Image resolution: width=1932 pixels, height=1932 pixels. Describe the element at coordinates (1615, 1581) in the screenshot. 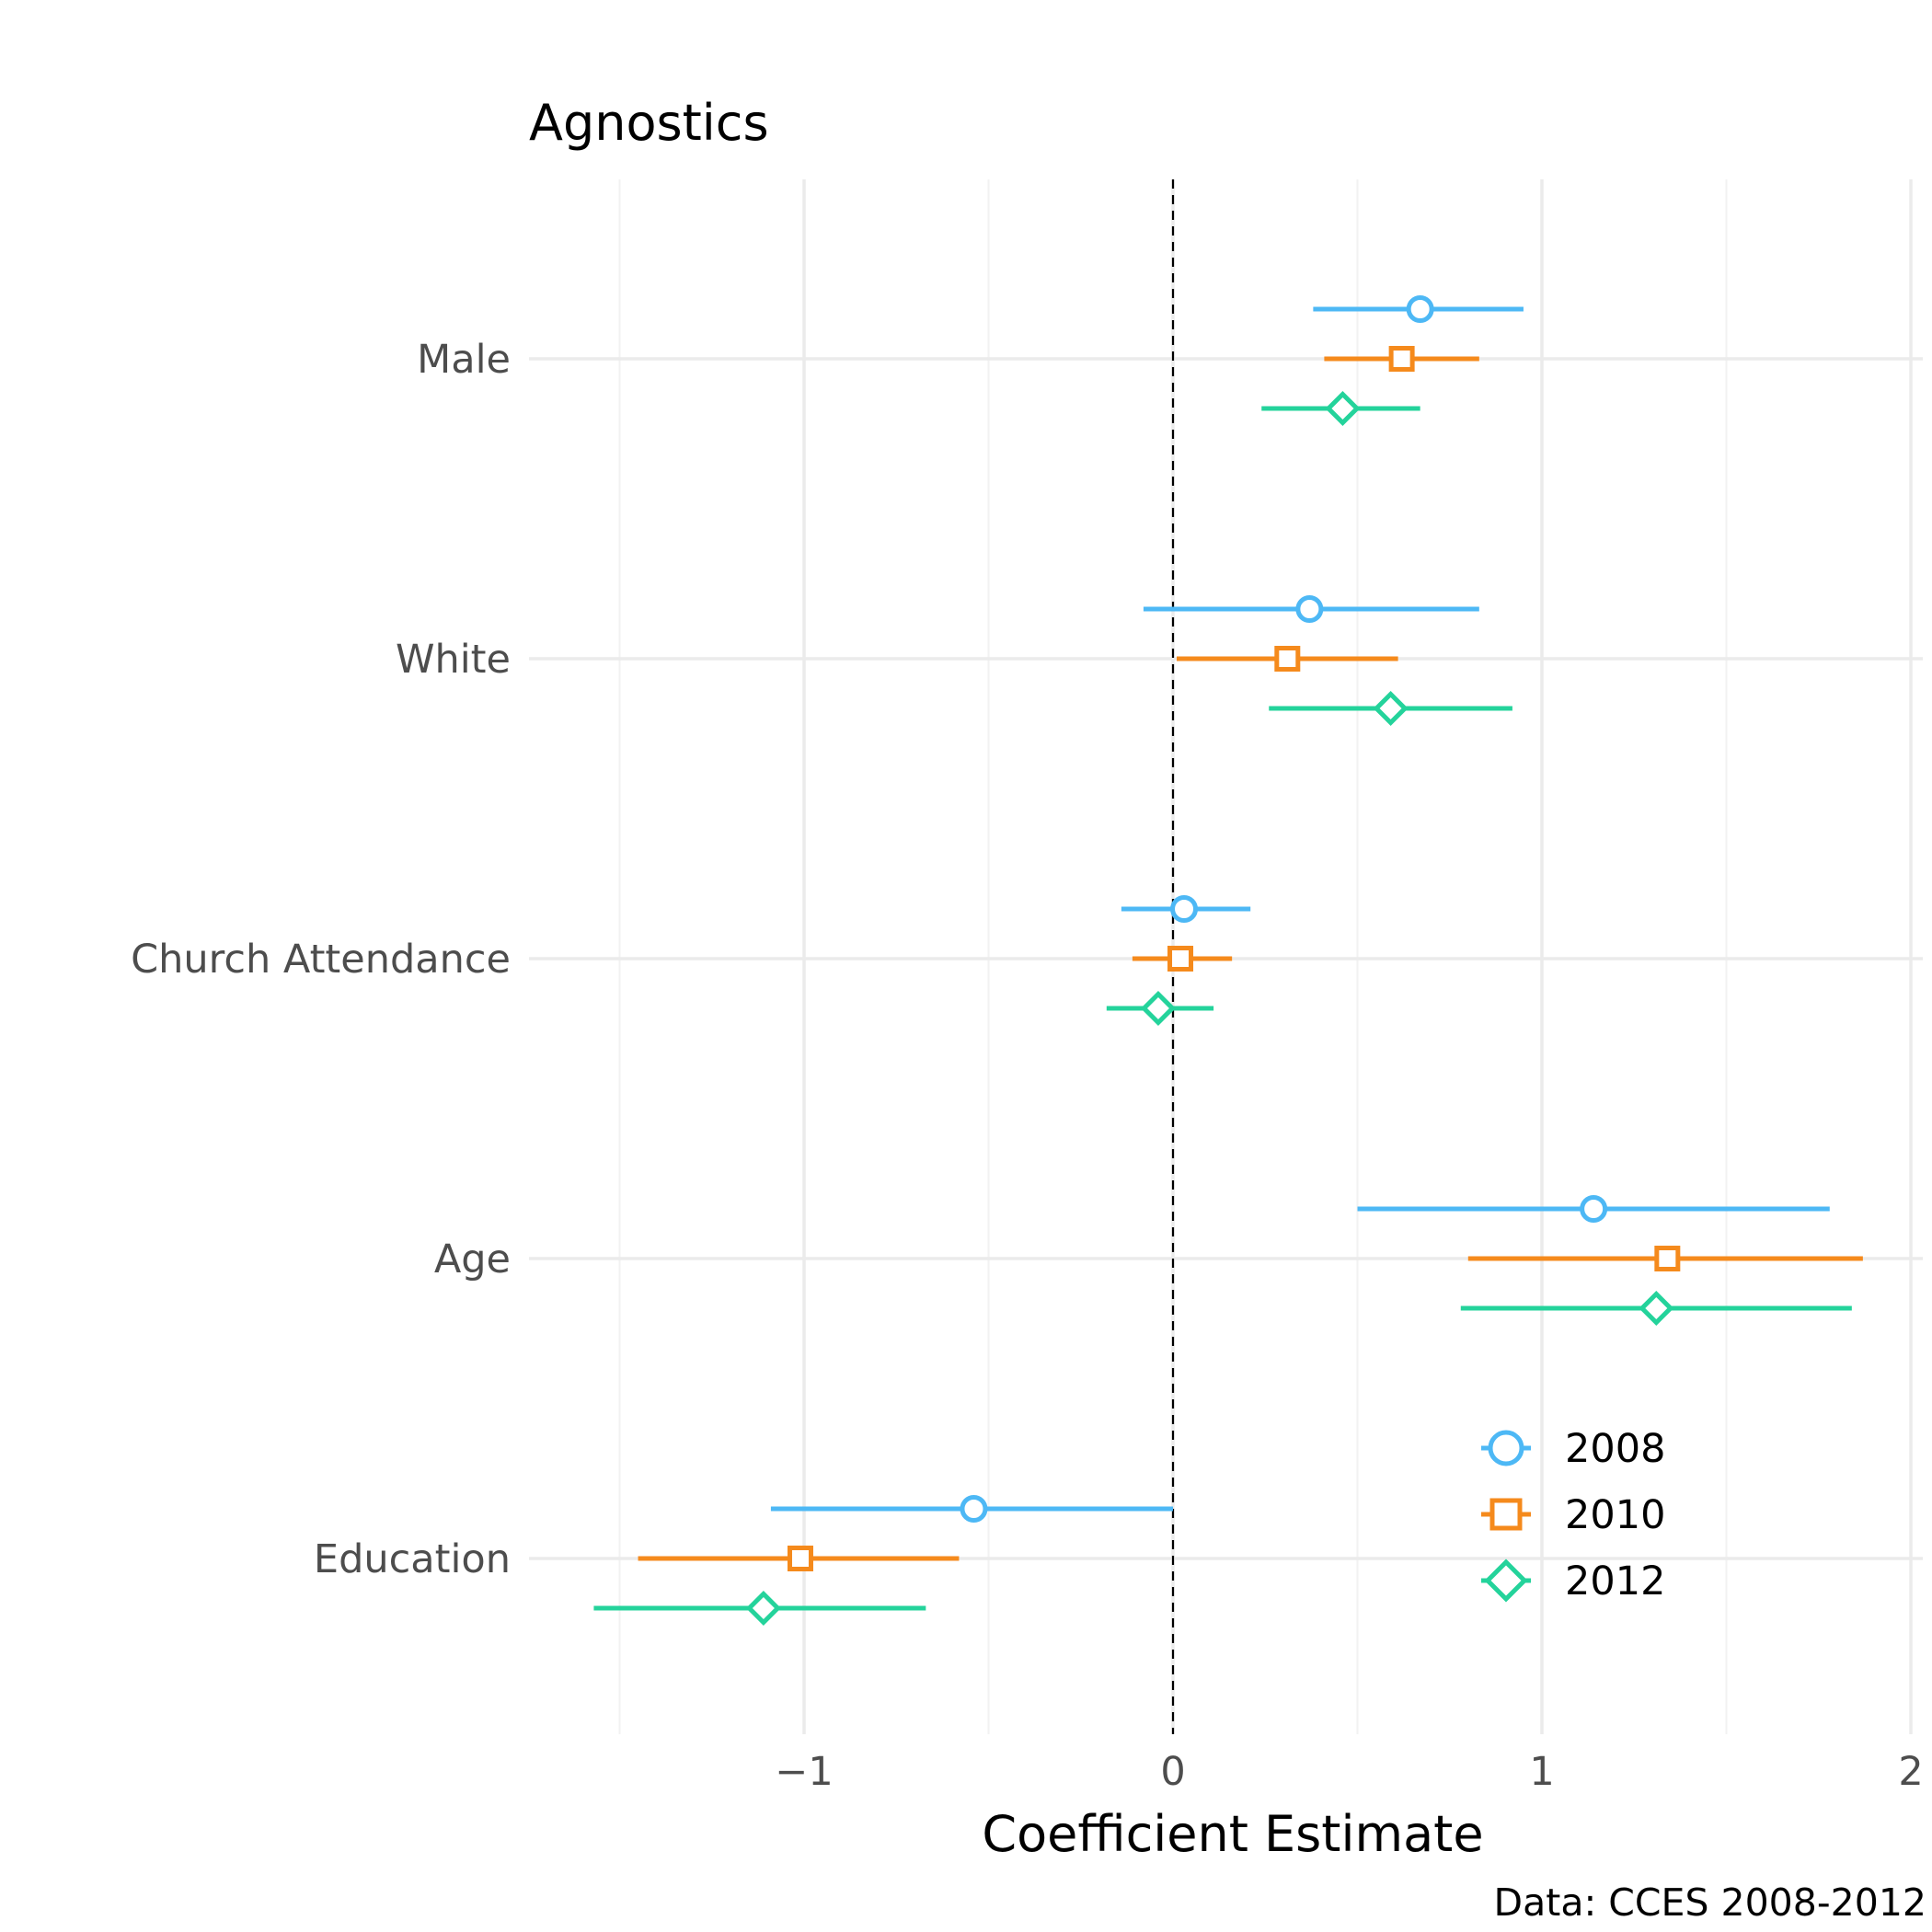

I see `legend-label: 2012` at that location.